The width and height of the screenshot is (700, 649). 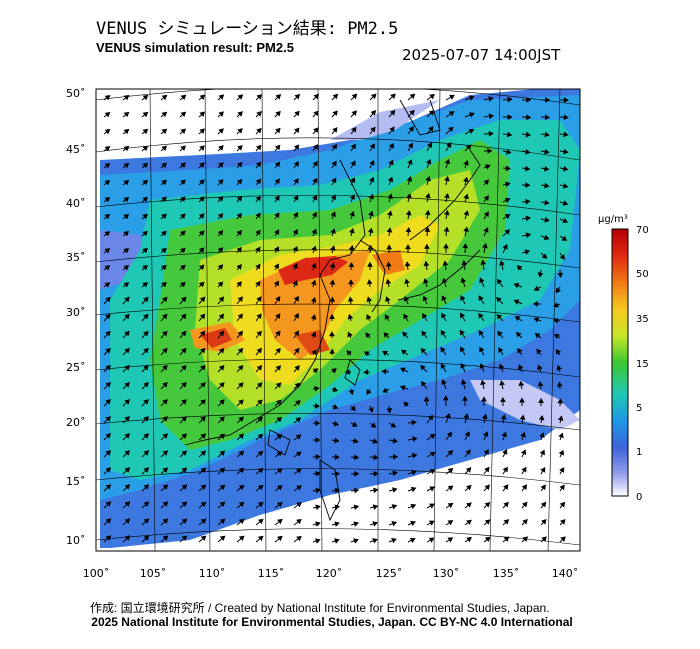 What do you see at coordinates (247, 29) in the screenshot?
I see `map-title-japanese: VENUS シミュレーション結果: PM2.5` at bounding box center [247, 29].